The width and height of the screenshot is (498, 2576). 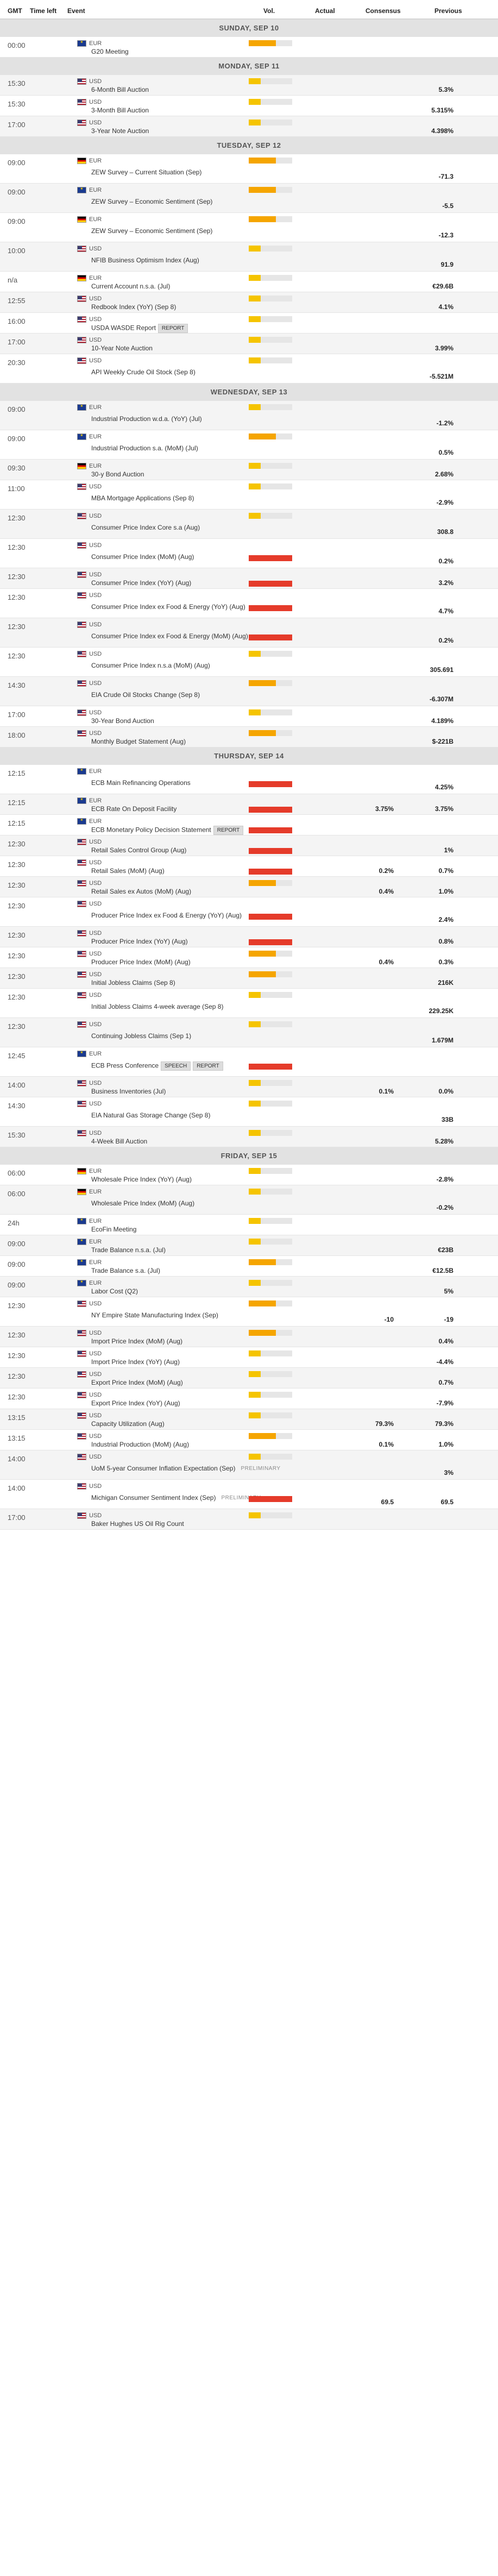 I want to click on event-name: 30-y Bond Auction, so click(x=117, y=474).